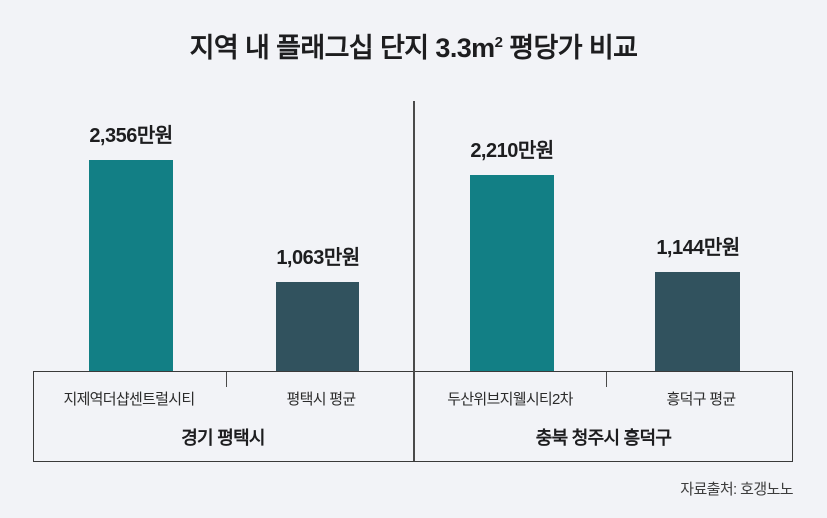 This screenshot has width=827, height=518. What do you see at coordinates (131, 265) in the screenshot?
I see `bar-jijeyeok-the-sharp-central-city` at bounding box center [131, 265].